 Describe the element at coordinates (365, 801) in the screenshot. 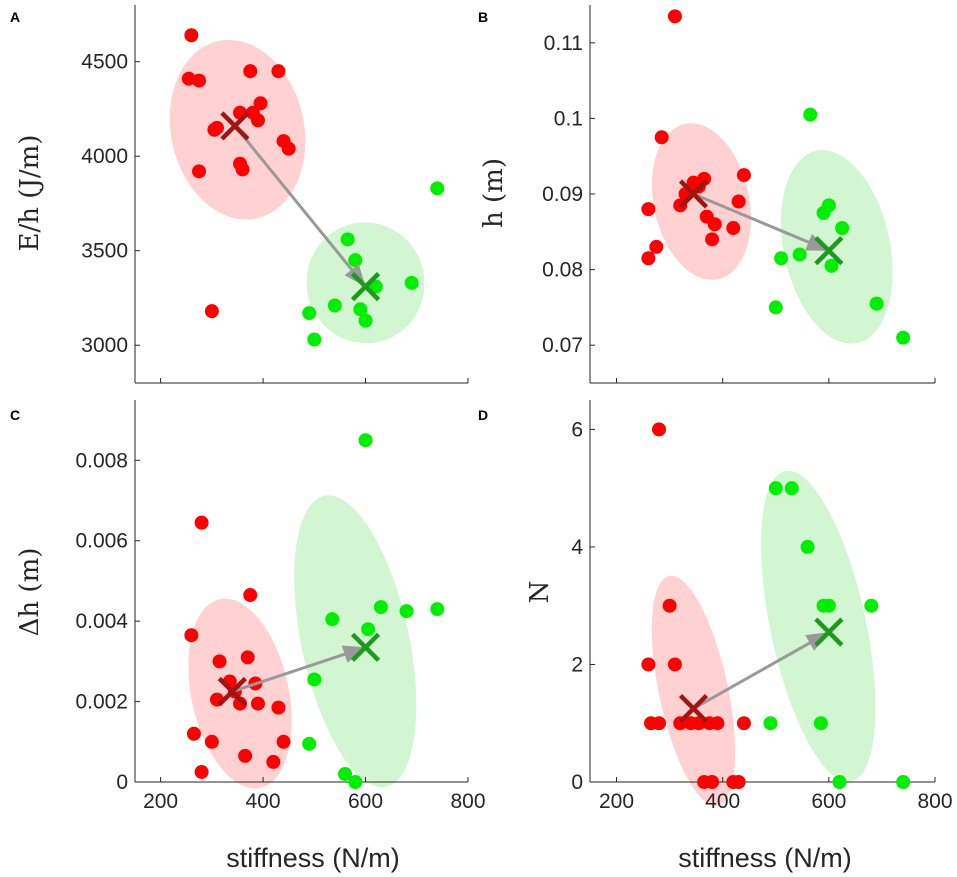

I see `panel-c-x-tick-label: 600` at that location.